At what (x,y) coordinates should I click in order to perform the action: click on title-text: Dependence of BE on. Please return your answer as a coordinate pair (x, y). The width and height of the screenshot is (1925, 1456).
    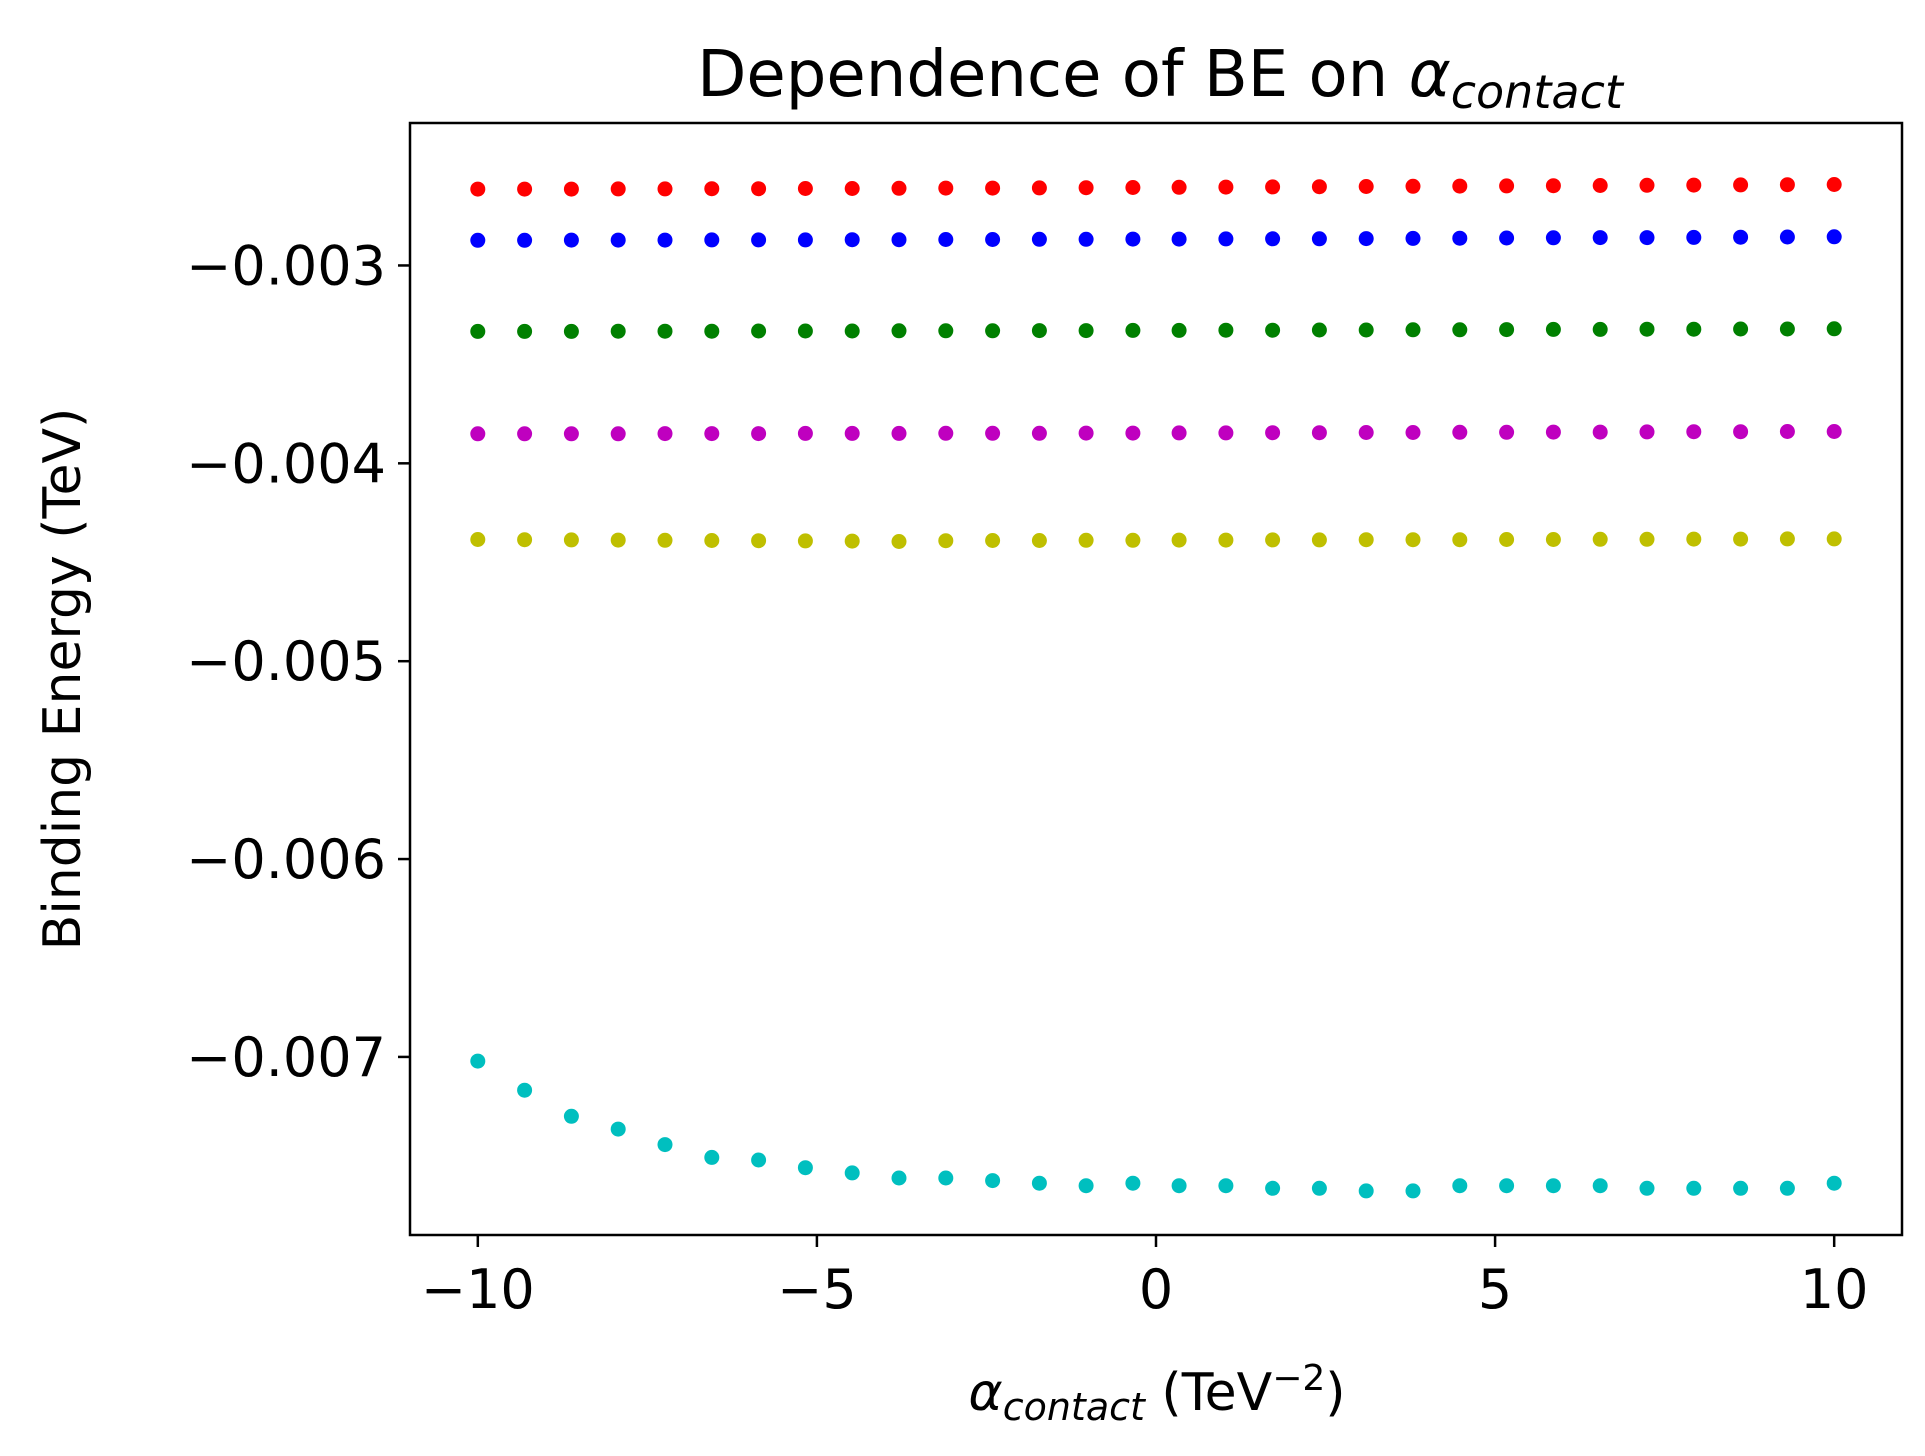
    Looking at the image, I should click on (1052, 75).